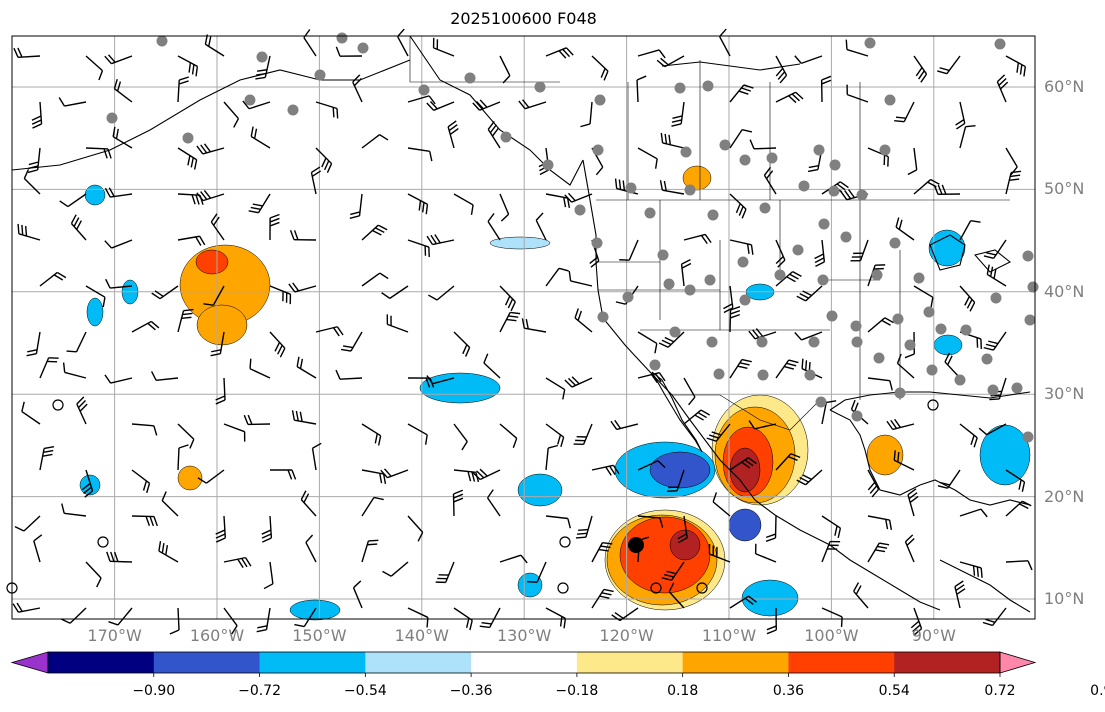 Image resolution: width=1105 pixels, height=712 pixels. I want to click on lat-label: 60°N, so click(1064, 86).